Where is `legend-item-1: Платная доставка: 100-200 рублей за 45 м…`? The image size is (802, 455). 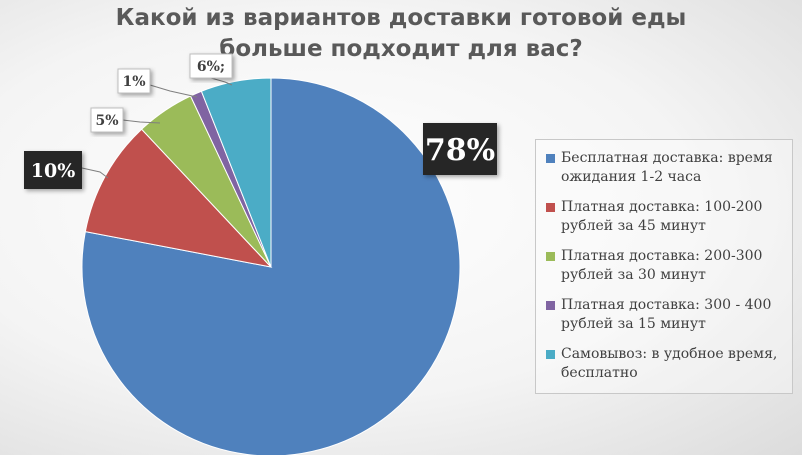 legend-item-1: Платная доставка: 100-200 рублей за 45 м… is located at coordinates (666, 222).